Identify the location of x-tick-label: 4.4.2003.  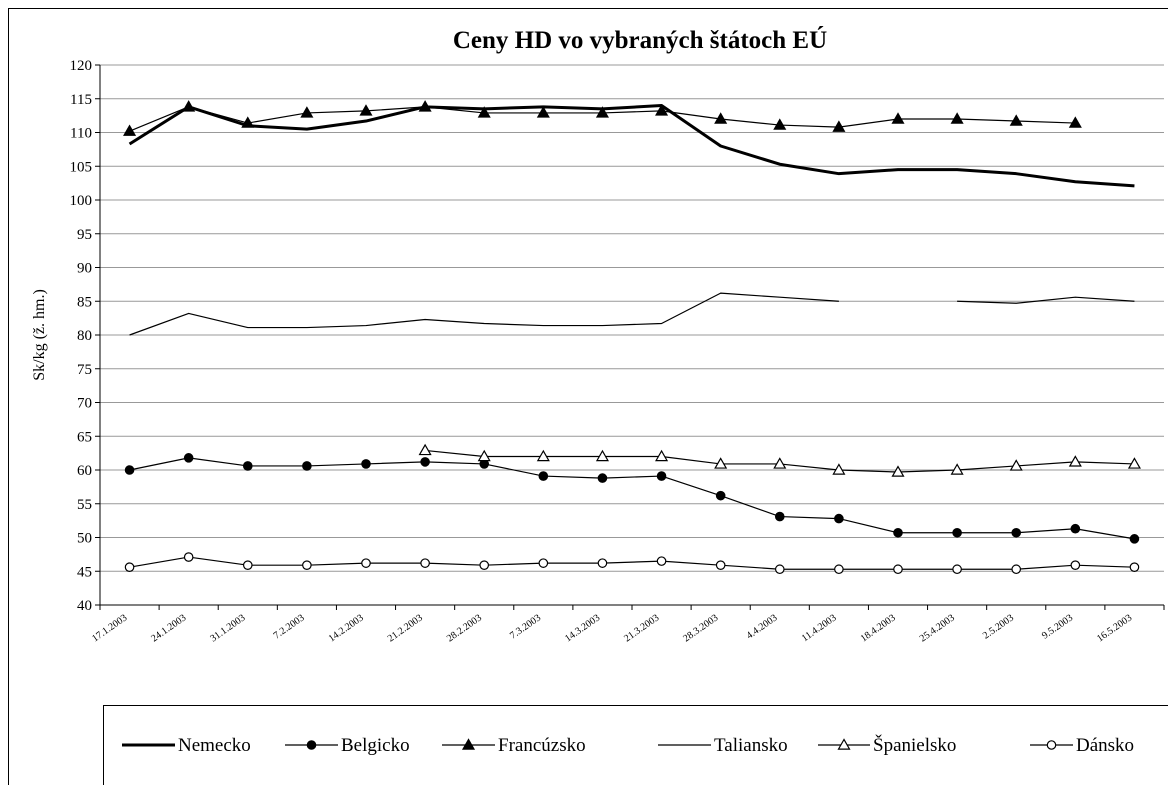
(762, 626).